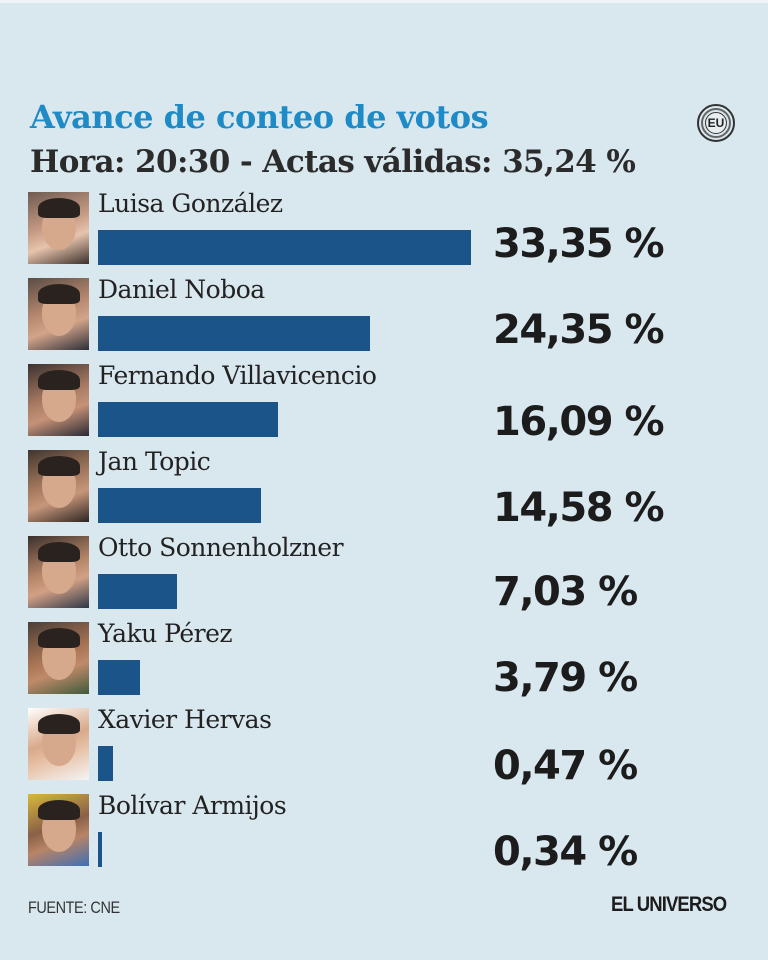 The image size is (768, 960). I want to click on candidate-name: Jan Topic, so click(154, 461).